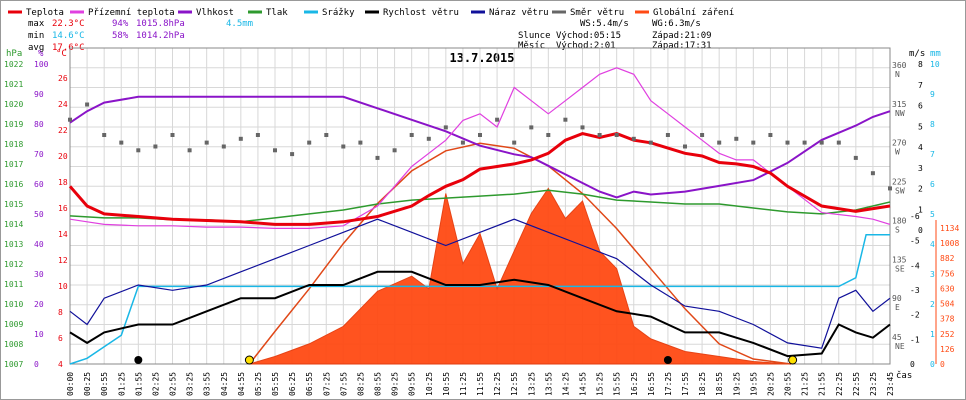  Describe the element at coordinates (947, 304) in the screenshot. I see `axis-tick-wm2: 504` at that location.